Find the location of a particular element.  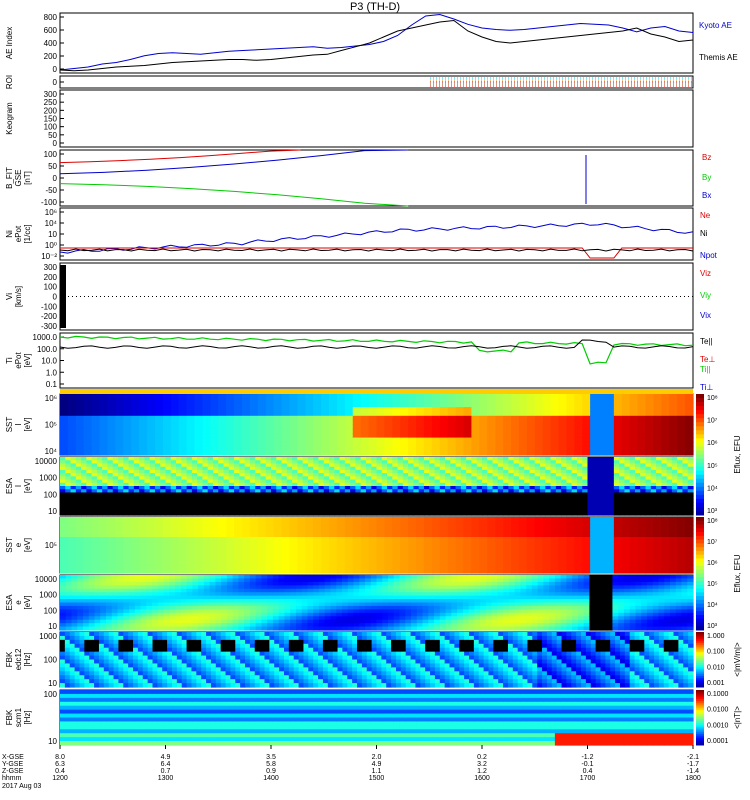

panel-esa_ion-ytick: 1000 is located at coordinates (48, 478).